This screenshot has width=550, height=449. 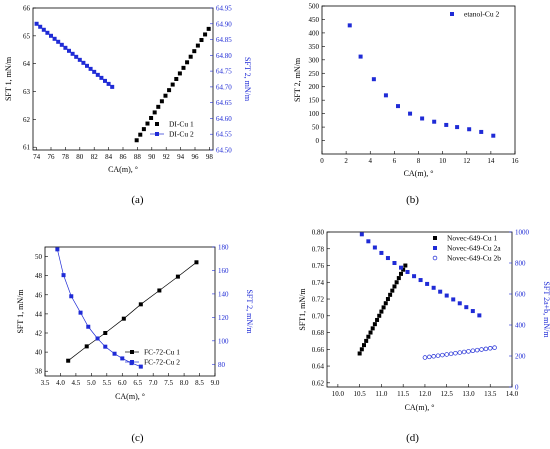 I want to click on x-tick-label-b: 16, so click(x=516, y=161).